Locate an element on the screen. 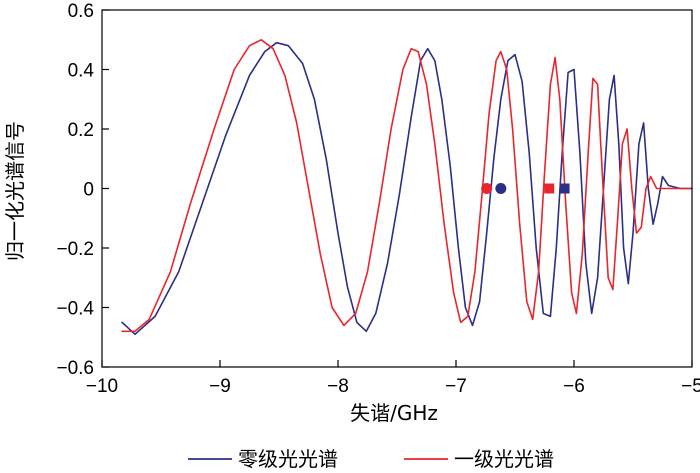 This screenshot has width=700, height=473. marker-layer is located at coordinates (525, 188).